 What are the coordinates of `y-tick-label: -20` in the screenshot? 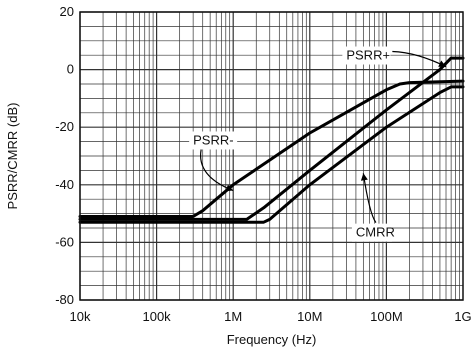 It's located at (64, 126).